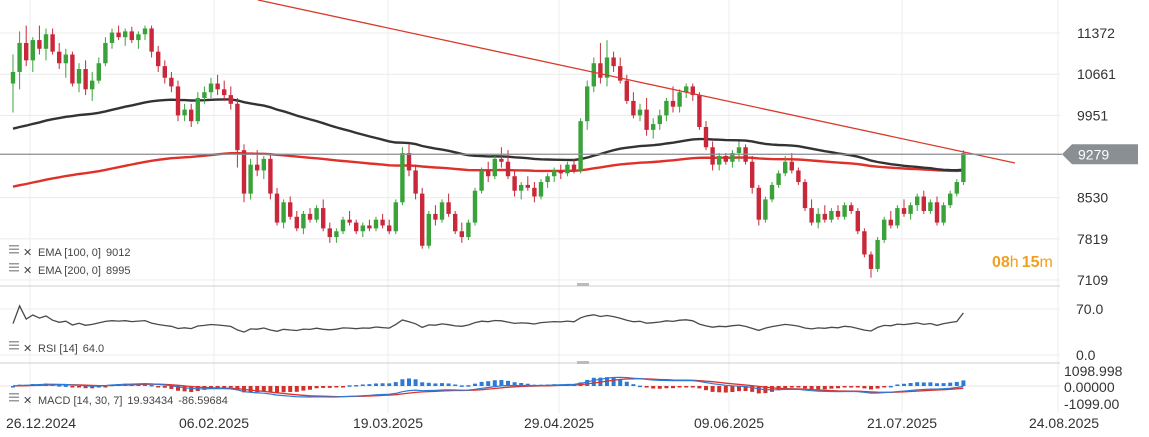 The height and width of the screenshot is (437, 1149). I want to click on pane-handle-rsi, so click(583, 284).